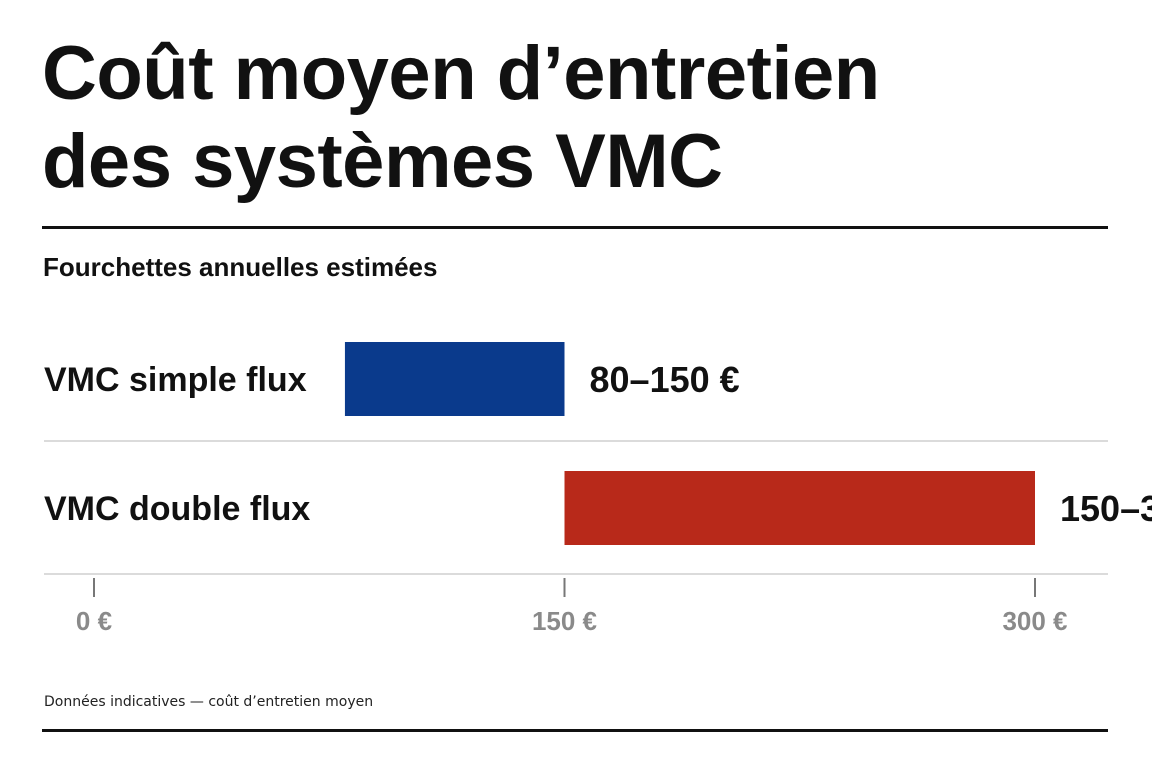 This screenshot has width=1152, height=768. Describe the element at coordinates (175, 380) in the screenshot. I see `category-label: VMC simple flux` at that location.